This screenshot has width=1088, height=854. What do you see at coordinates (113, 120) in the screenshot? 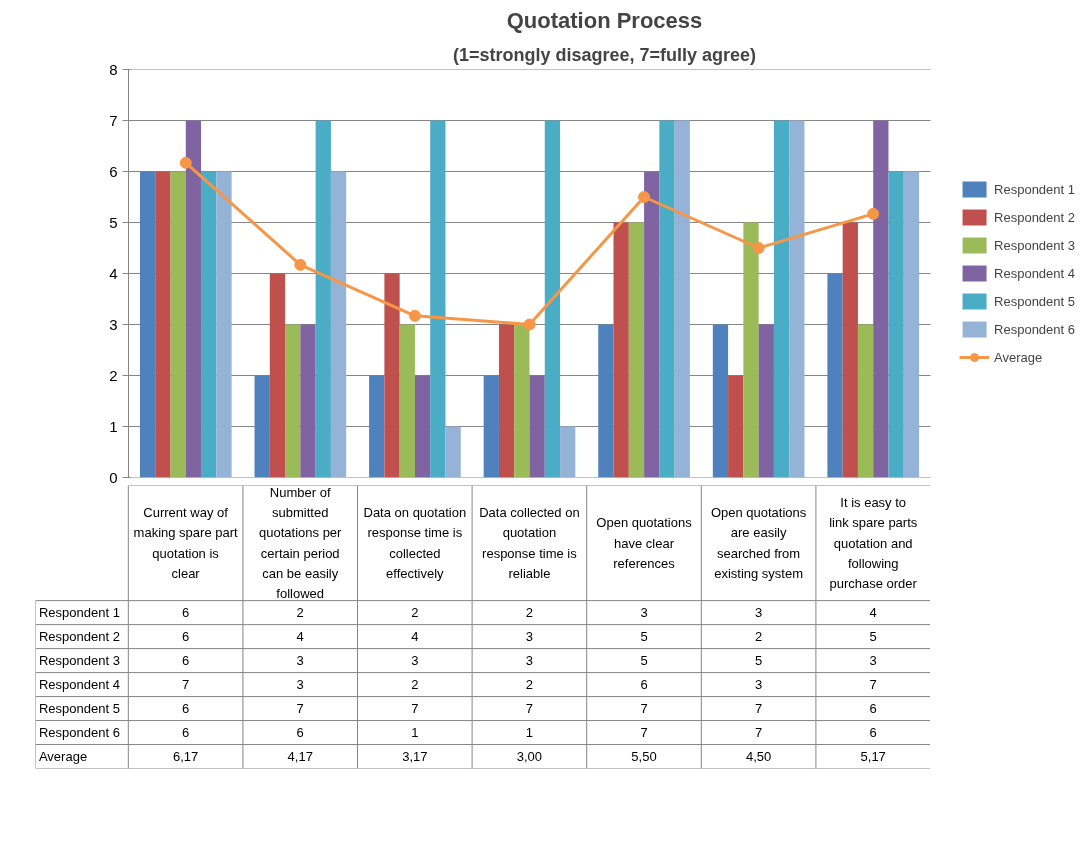
I see `y-tick-label: 7` at bounding box center [113, 120].